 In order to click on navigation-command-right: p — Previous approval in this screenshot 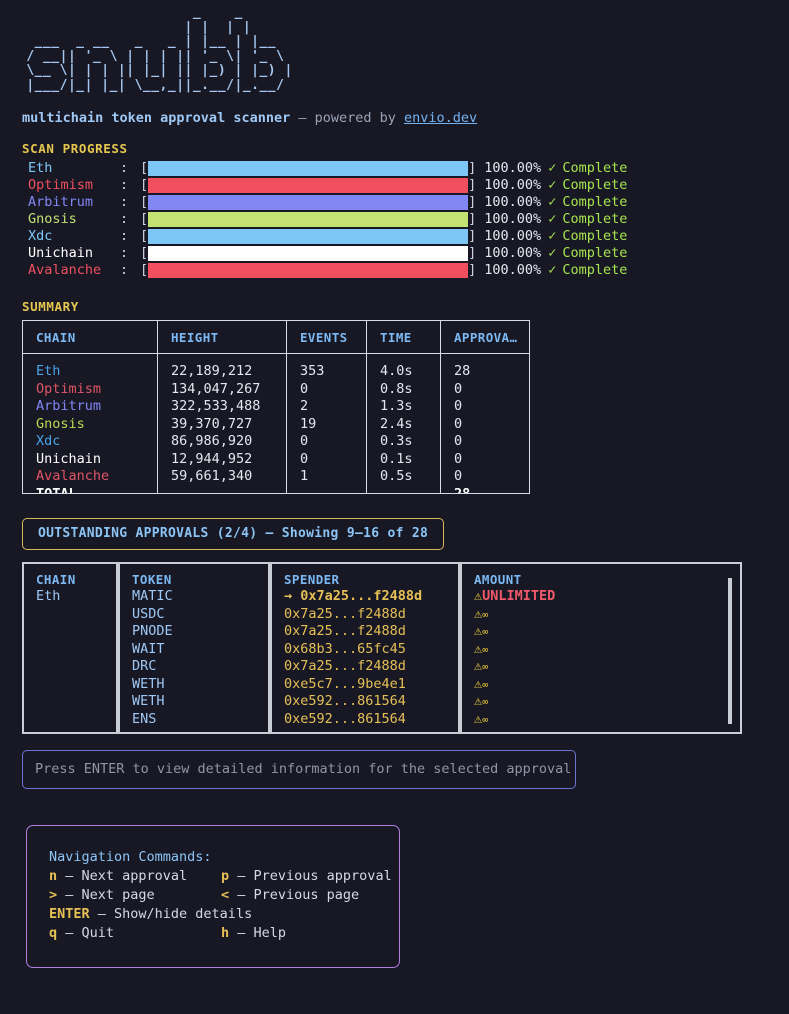, I will do `click(306, 876)`.